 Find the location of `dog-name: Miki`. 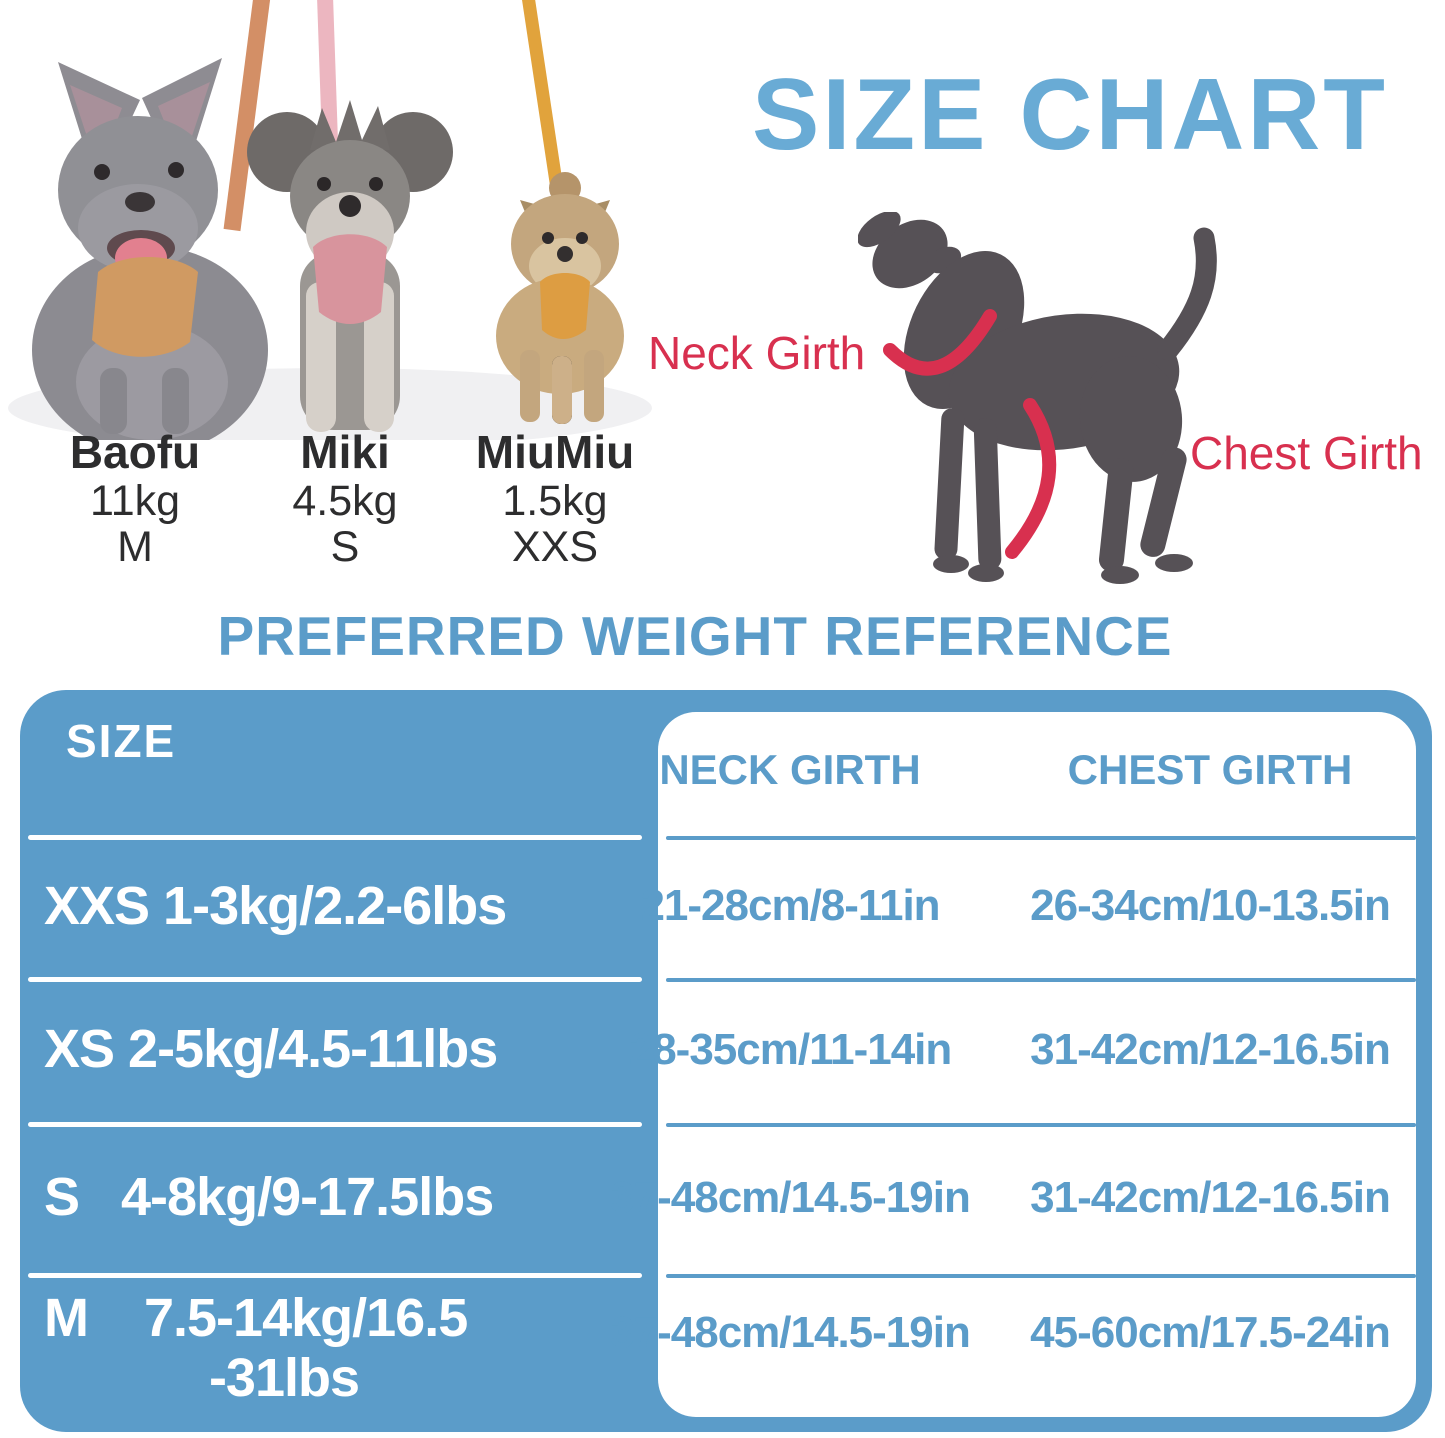

dog-name: Miki is located at coordinates (345, 452).